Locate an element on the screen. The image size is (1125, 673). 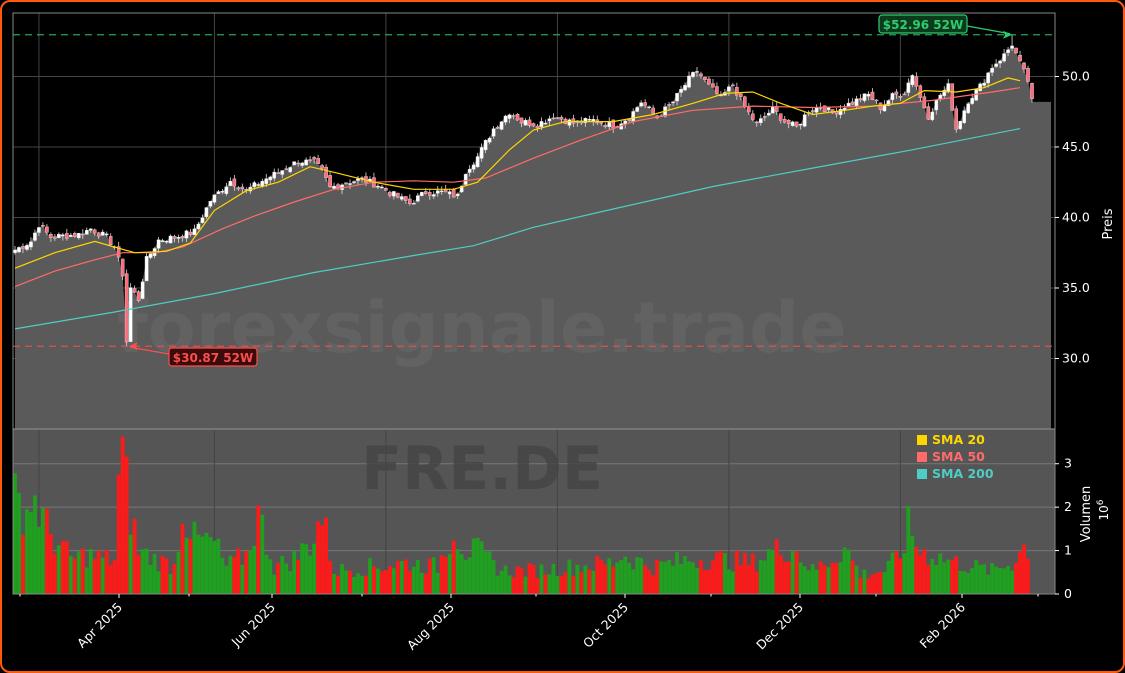
low-arrowhead is located at coordinates (133, 346).